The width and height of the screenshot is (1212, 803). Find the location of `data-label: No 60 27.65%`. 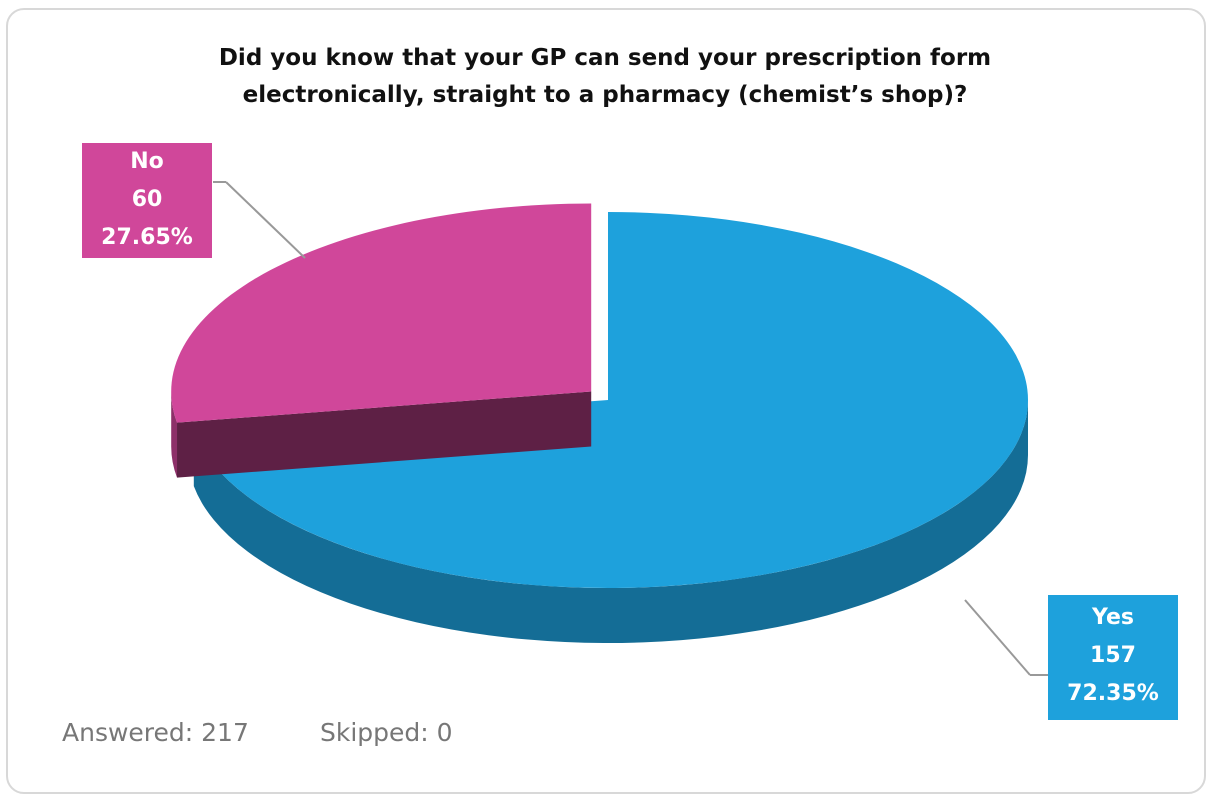

data-label: No 60 27.65% is located at coordinates (147, 200).